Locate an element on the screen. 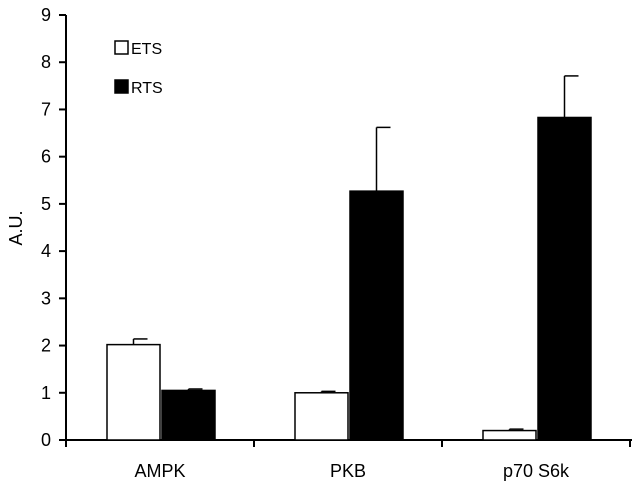 This screenshot has height=488, width=632. y-axis-title: A.U. is located at coordinates (16, 227).